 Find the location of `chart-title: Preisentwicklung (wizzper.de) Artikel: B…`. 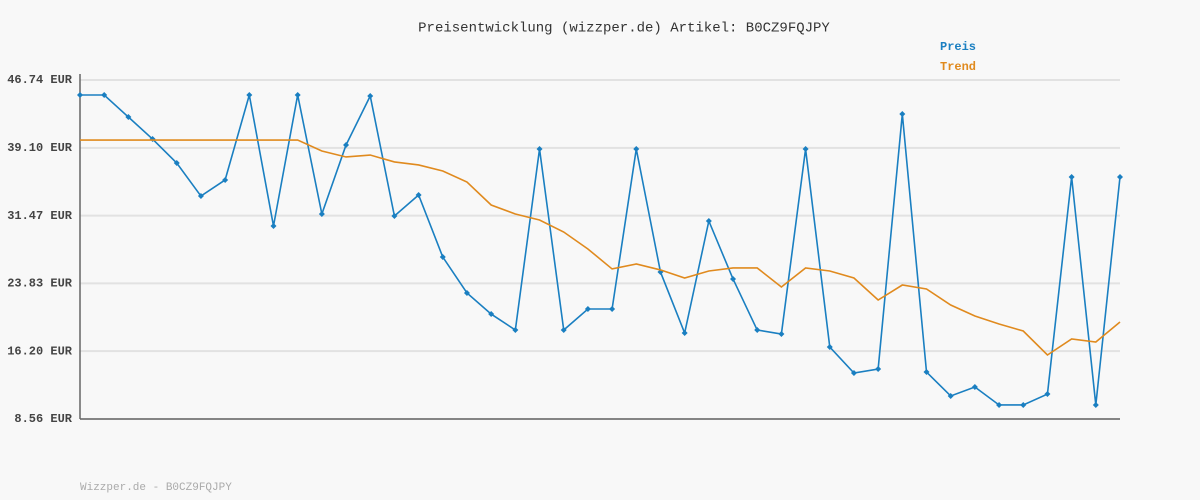

chart-title: Preisentwicklung (wizzper.de) Artikel: B… is located at coordinates (624, 29).